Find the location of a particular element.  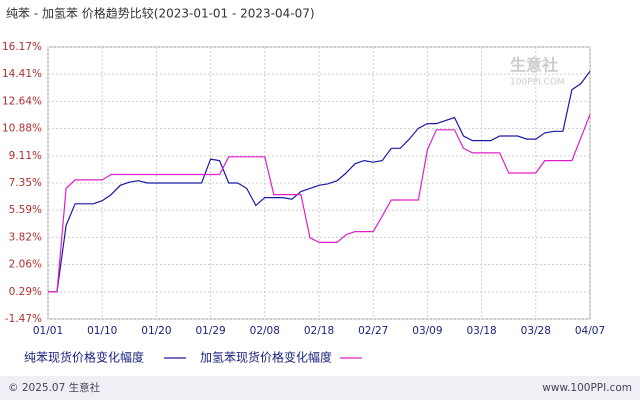

y-tick-label: 0.29% is located at coordinates (25, 292).